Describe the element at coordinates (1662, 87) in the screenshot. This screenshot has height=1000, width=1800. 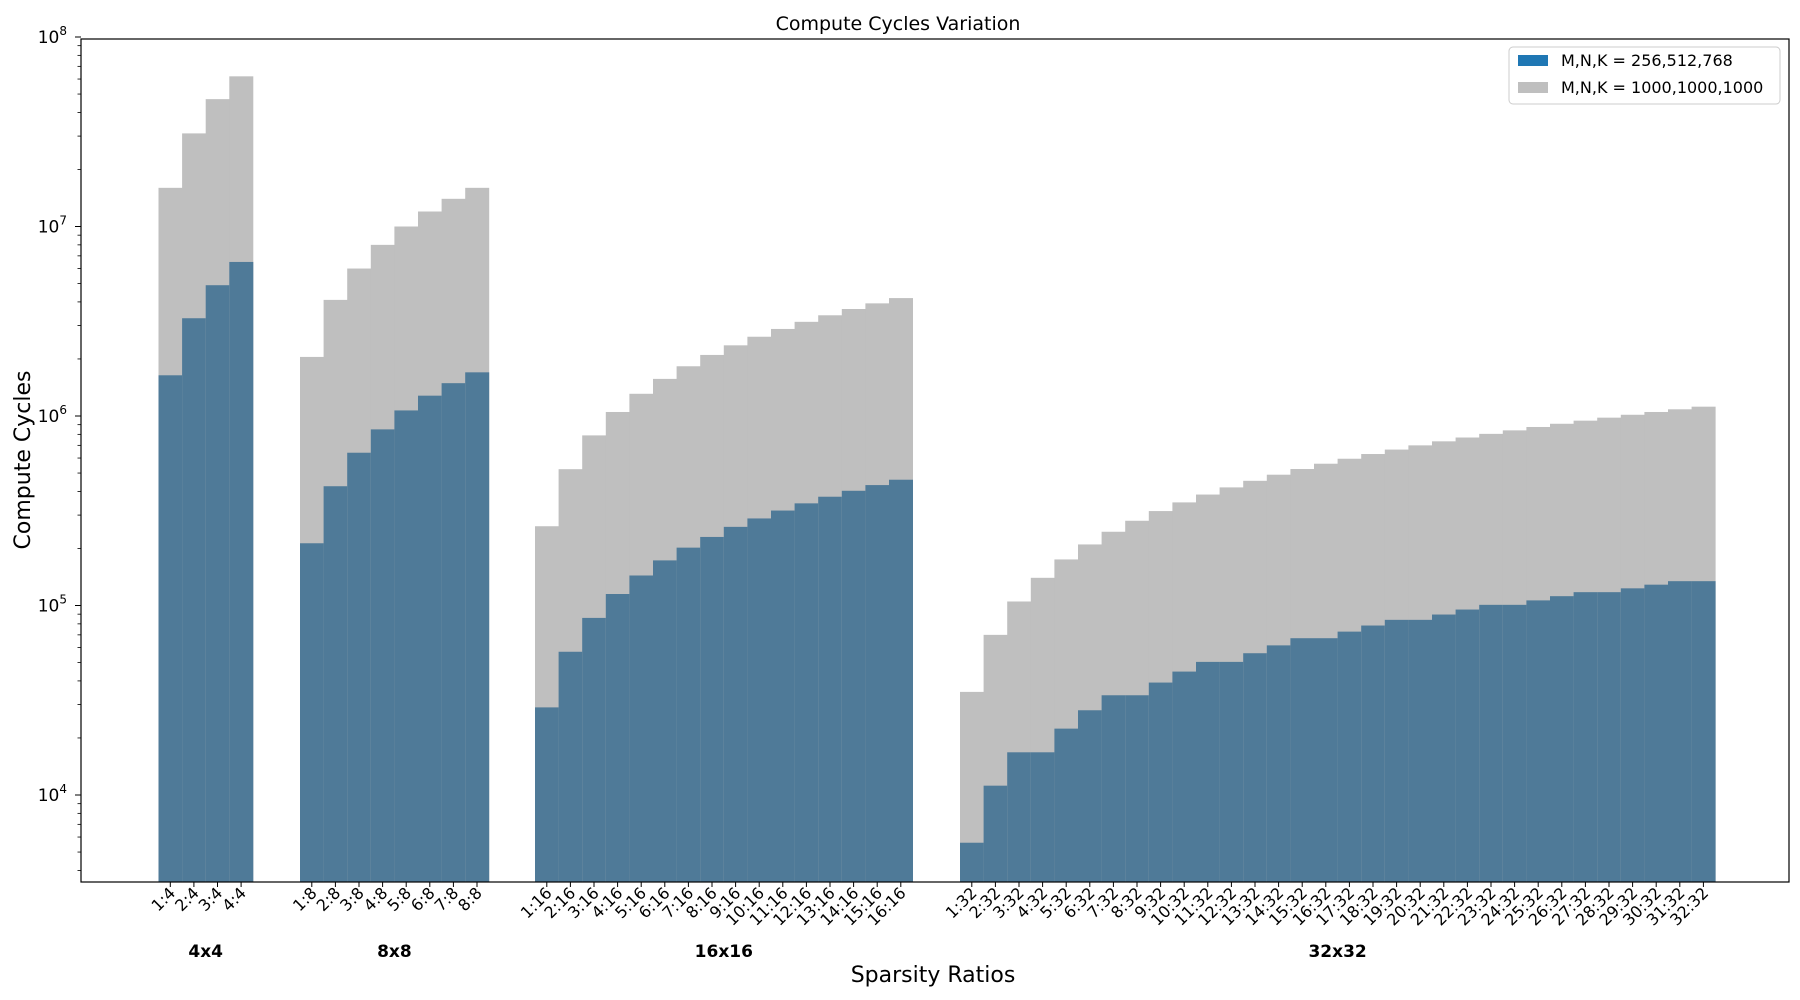
I see `legend-label-series-2: M,N,K = 1000,1000,1000` at that location.